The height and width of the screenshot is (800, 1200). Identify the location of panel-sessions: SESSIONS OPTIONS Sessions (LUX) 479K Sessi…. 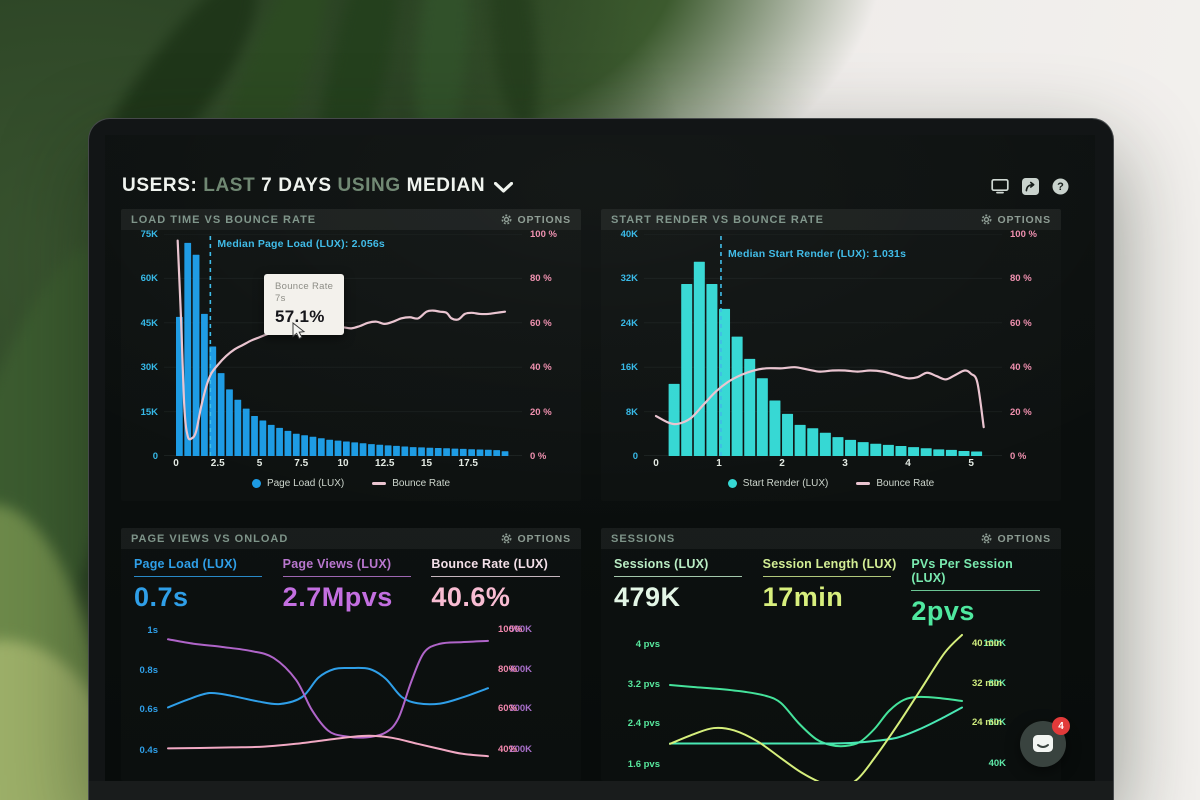
(831, 654).